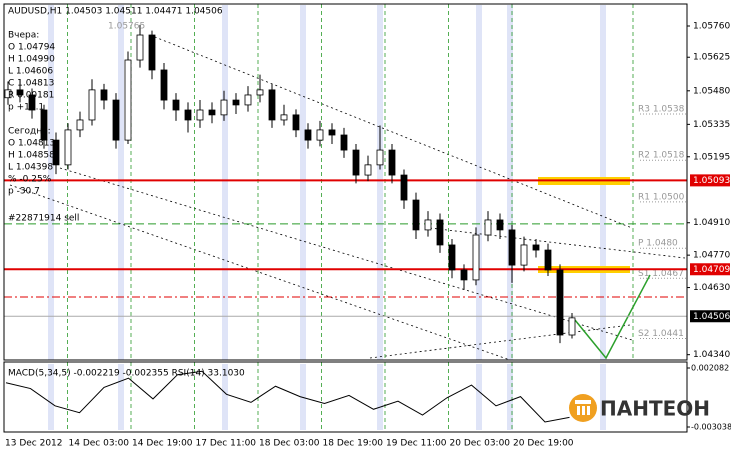 This screenshot has height=455, width=731. Describe the element at coordinates (23, 36) in the screenshot. I see `info-line: Вчера:` at that location.